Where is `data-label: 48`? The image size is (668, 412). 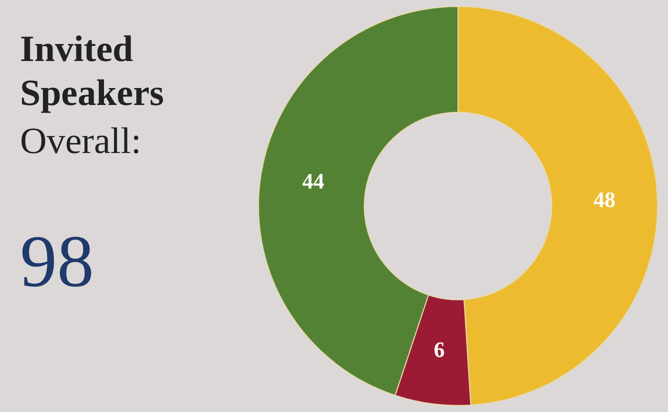 data-label: 48 is located at coordinates (605, 199).